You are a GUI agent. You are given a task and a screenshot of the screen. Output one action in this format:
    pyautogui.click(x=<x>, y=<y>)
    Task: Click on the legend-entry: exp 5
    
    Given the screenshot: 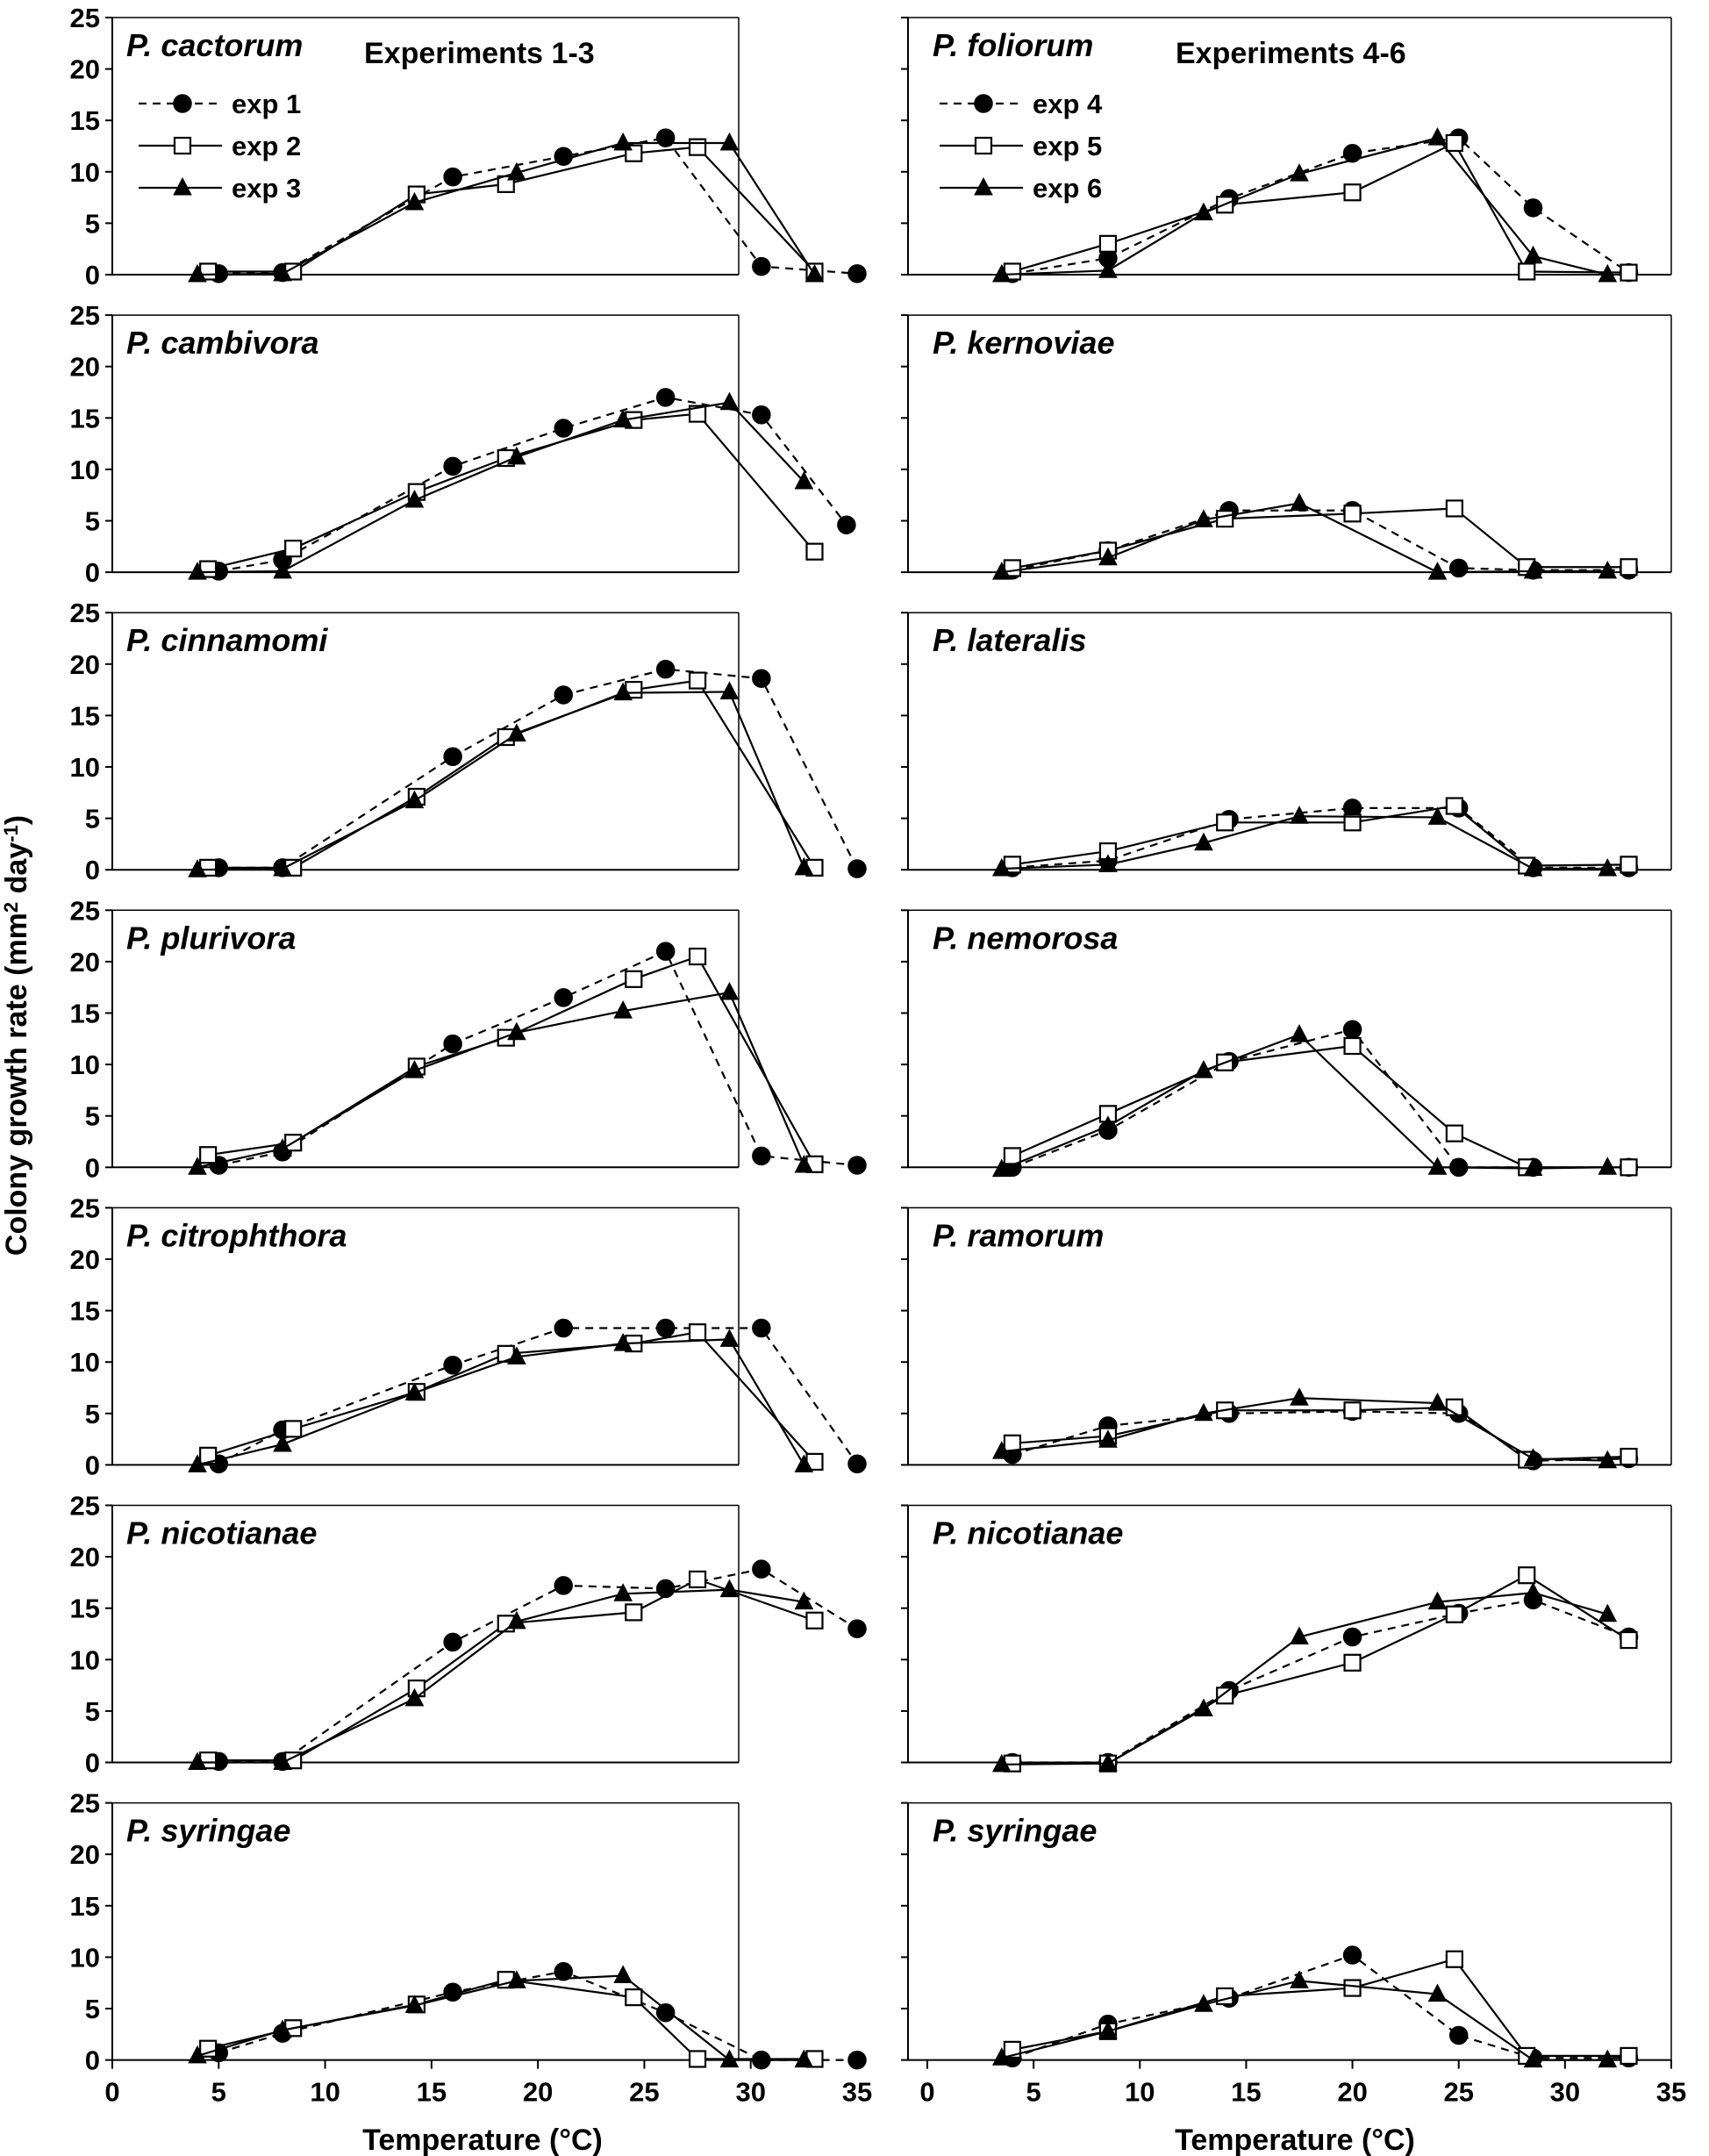 What is the action you would take?
    pyautogui.click(x=1021, y=146)
    